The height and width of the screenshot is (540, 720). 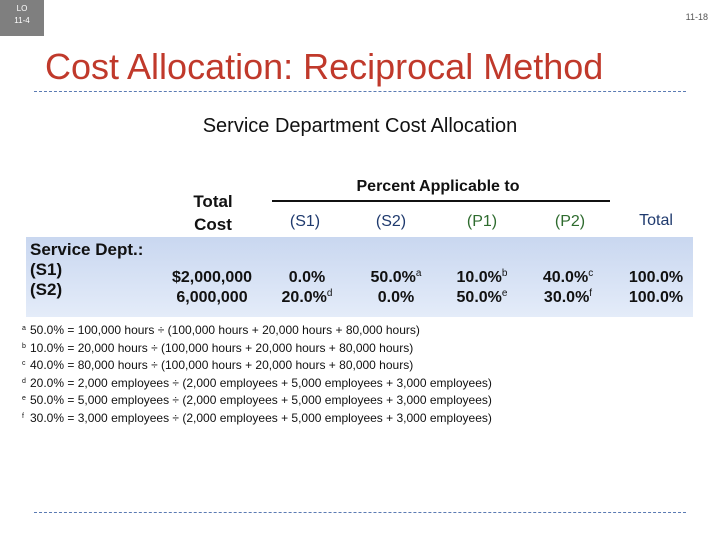 What do you see at coordinates (213, 224) in the screenshot?
I see `total-cost-header-line2: Cost` at bounding box center [213, 224].